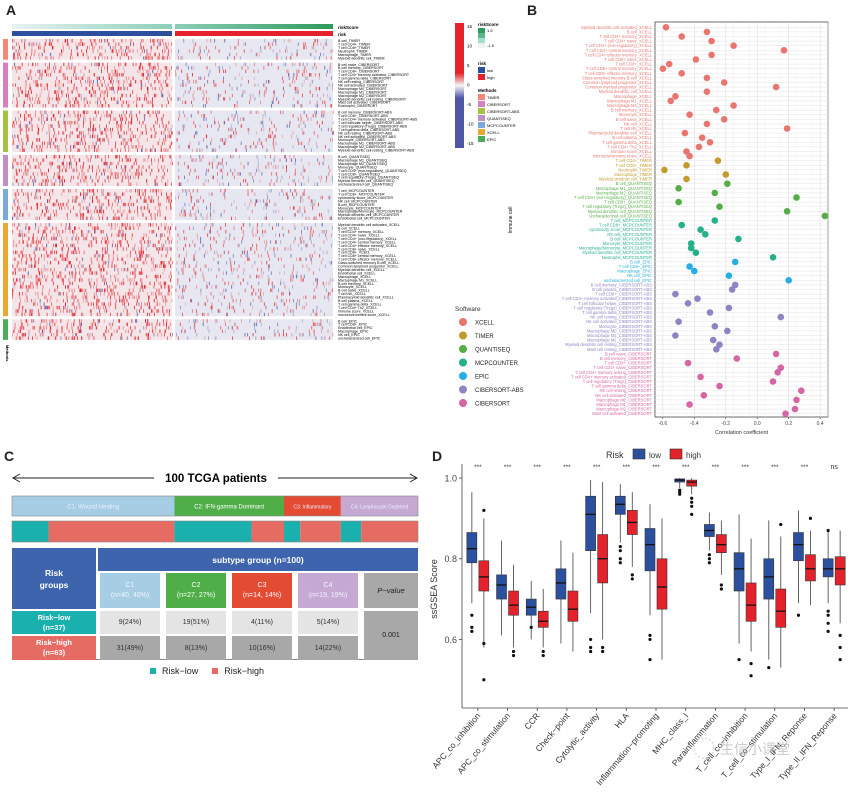 This screenshot has width=854, height=792. I want to click on heatmap-row-label: uncharacterized cell_QUANTISEQ, so click(365, 185).